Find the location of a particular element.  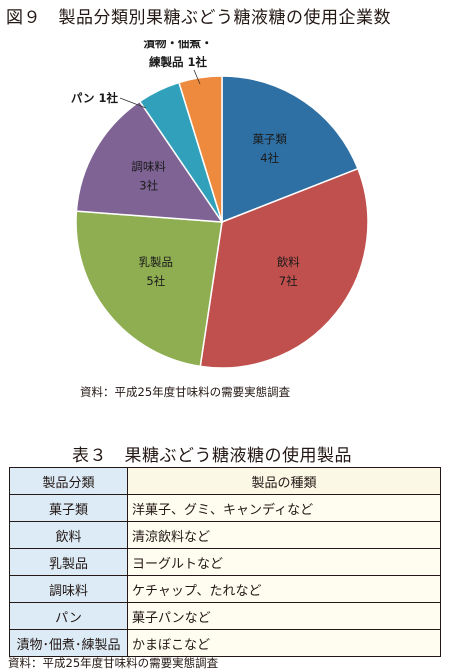

table-cell-products: ケチャップ、たれなど is located at coordinates (284, 589).